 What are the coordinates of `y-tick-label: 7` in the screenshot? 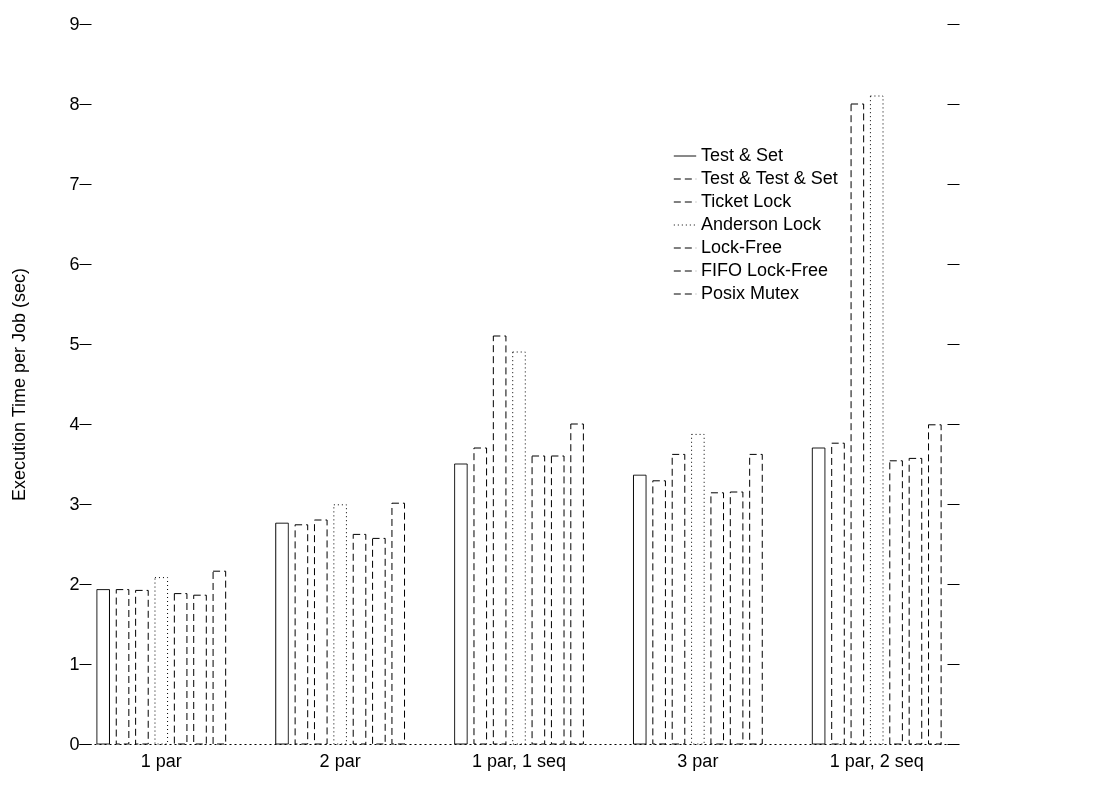 It's located at (74, 183).